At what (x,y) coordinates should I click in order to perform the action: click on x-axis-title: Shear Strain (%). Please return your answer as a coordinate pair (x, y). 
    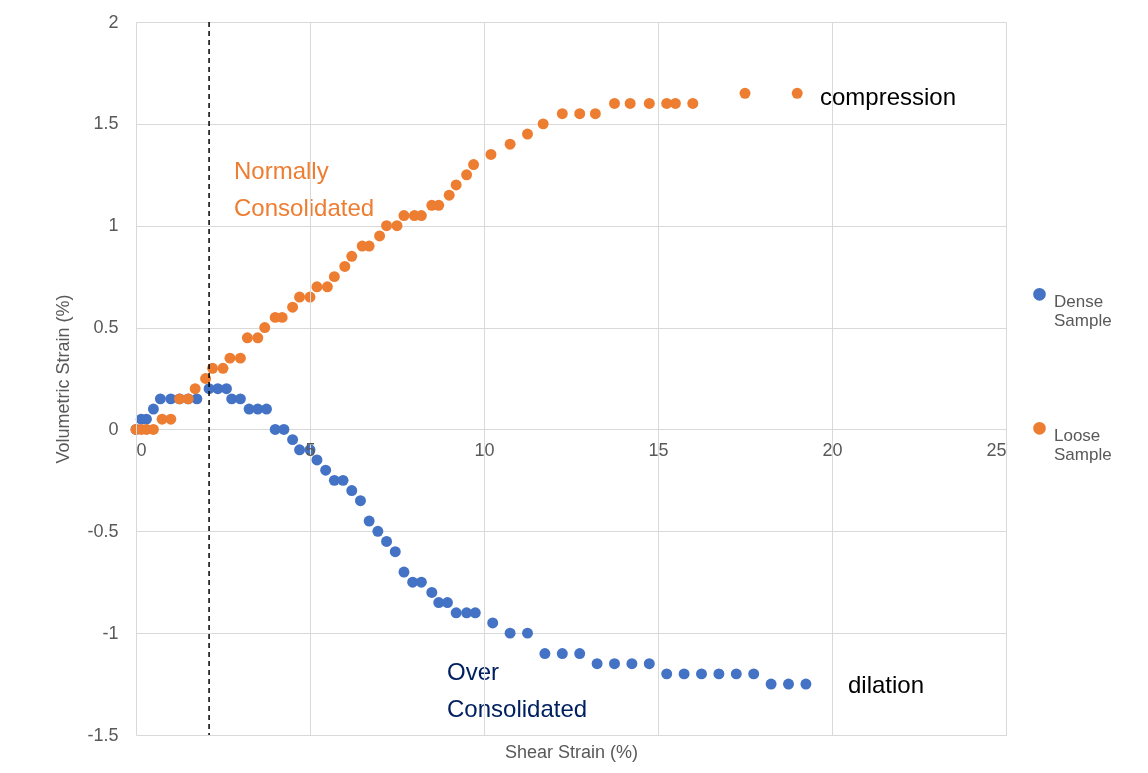
    Looking at the image, I should click on (571, 751).